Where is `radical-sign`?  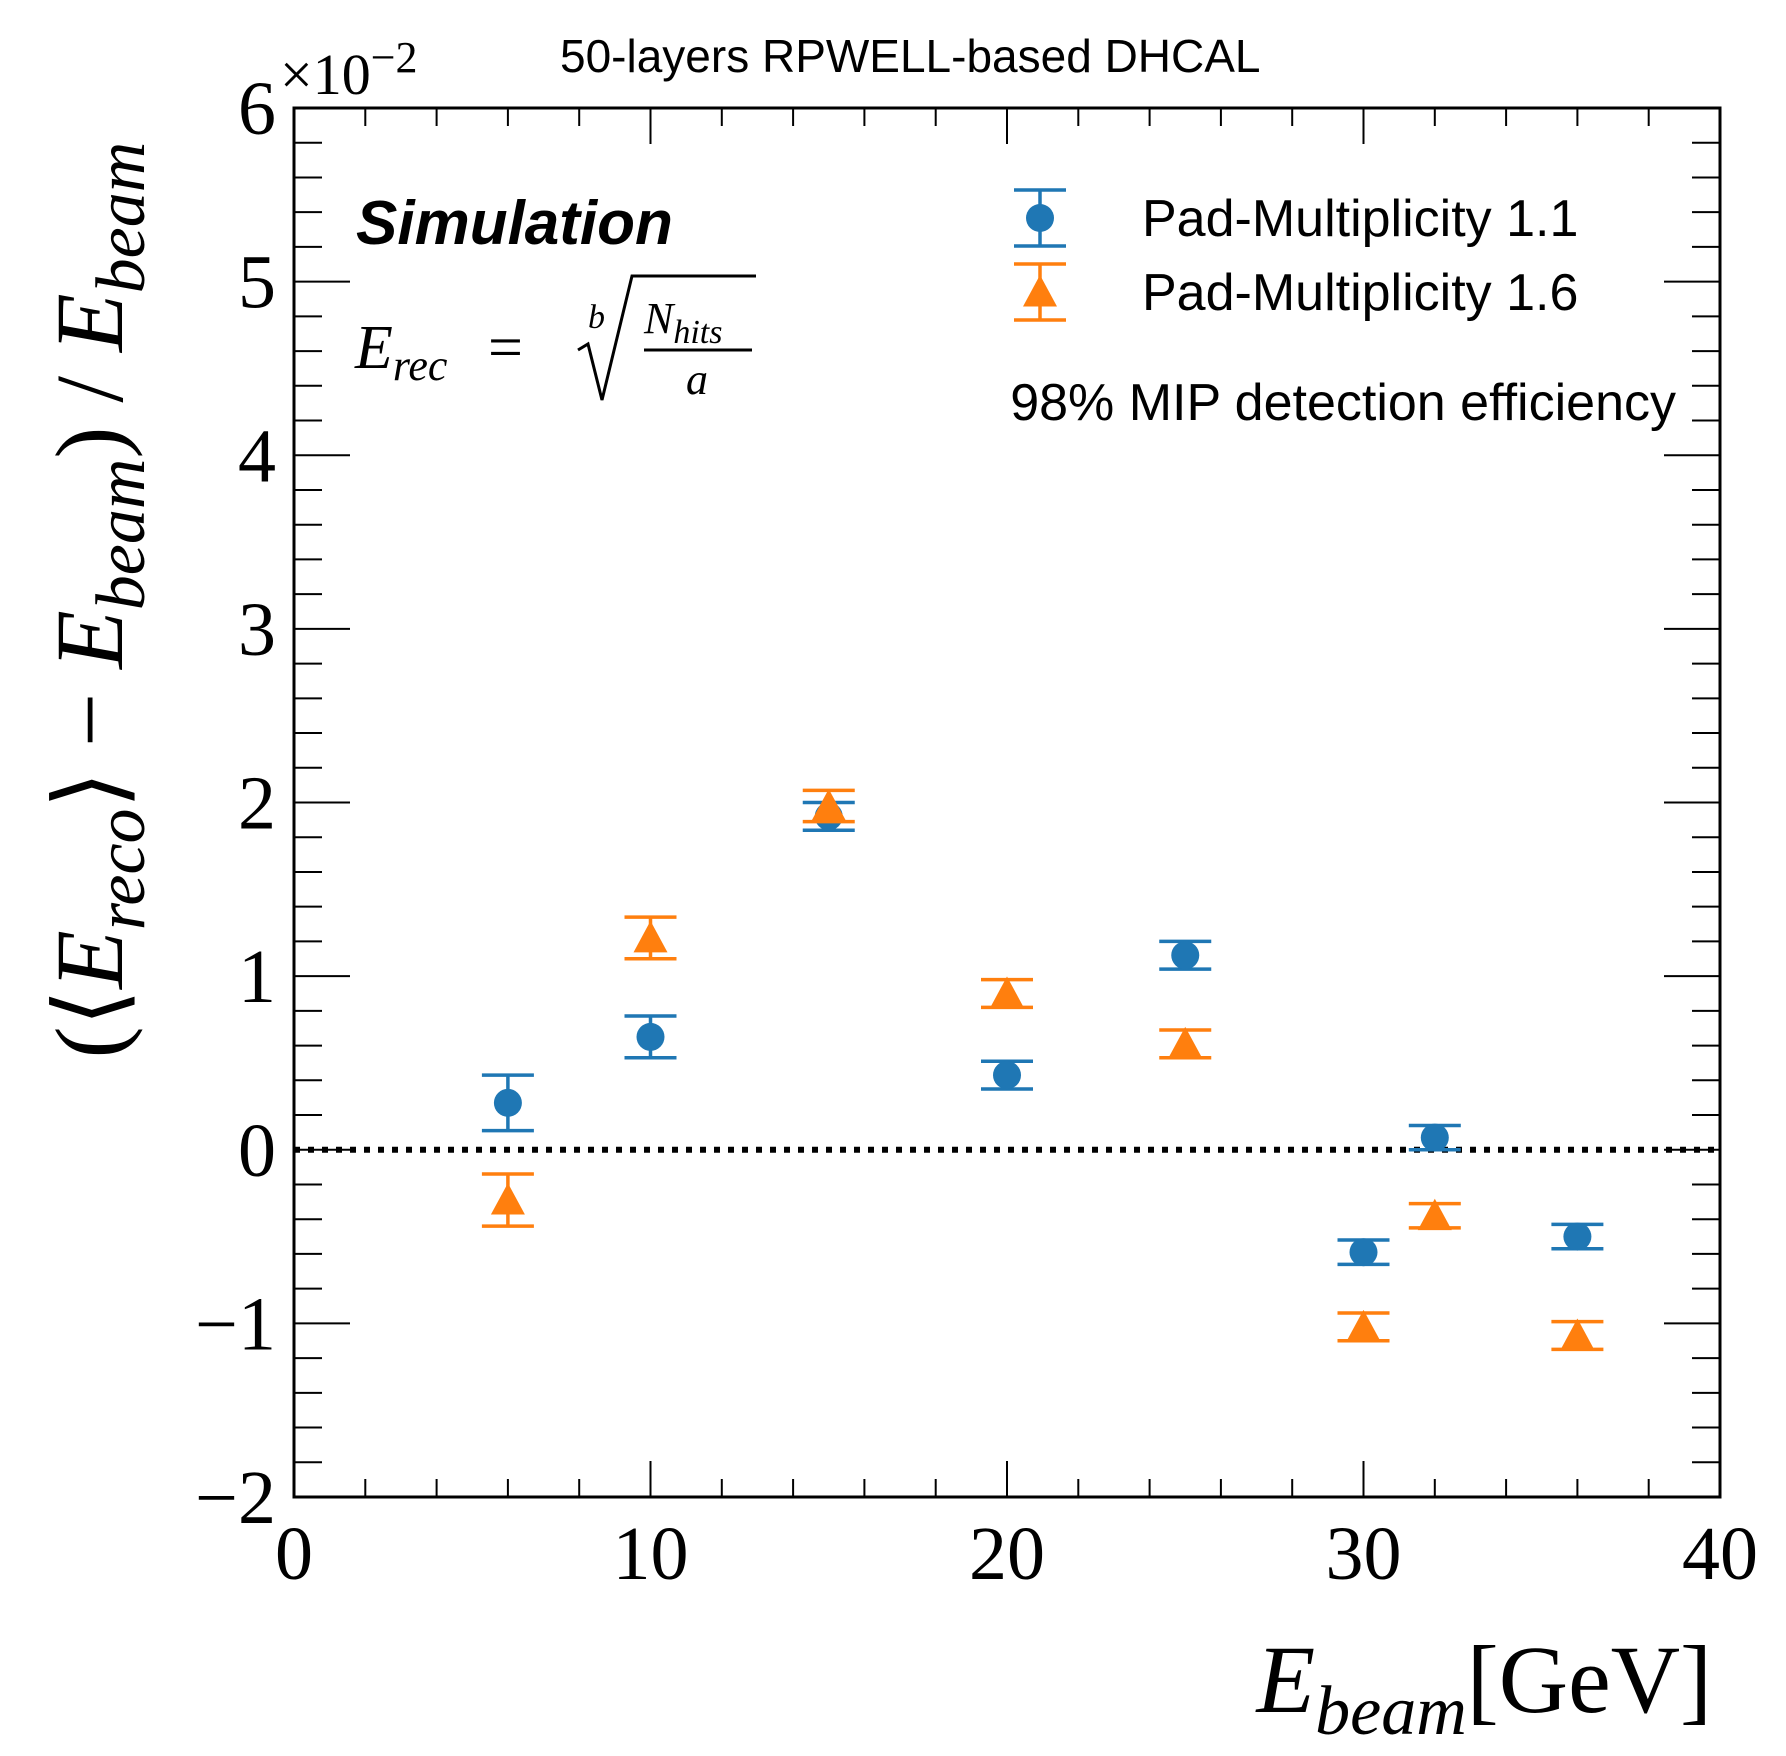
radical-sign is located at coordinates (666, 337).